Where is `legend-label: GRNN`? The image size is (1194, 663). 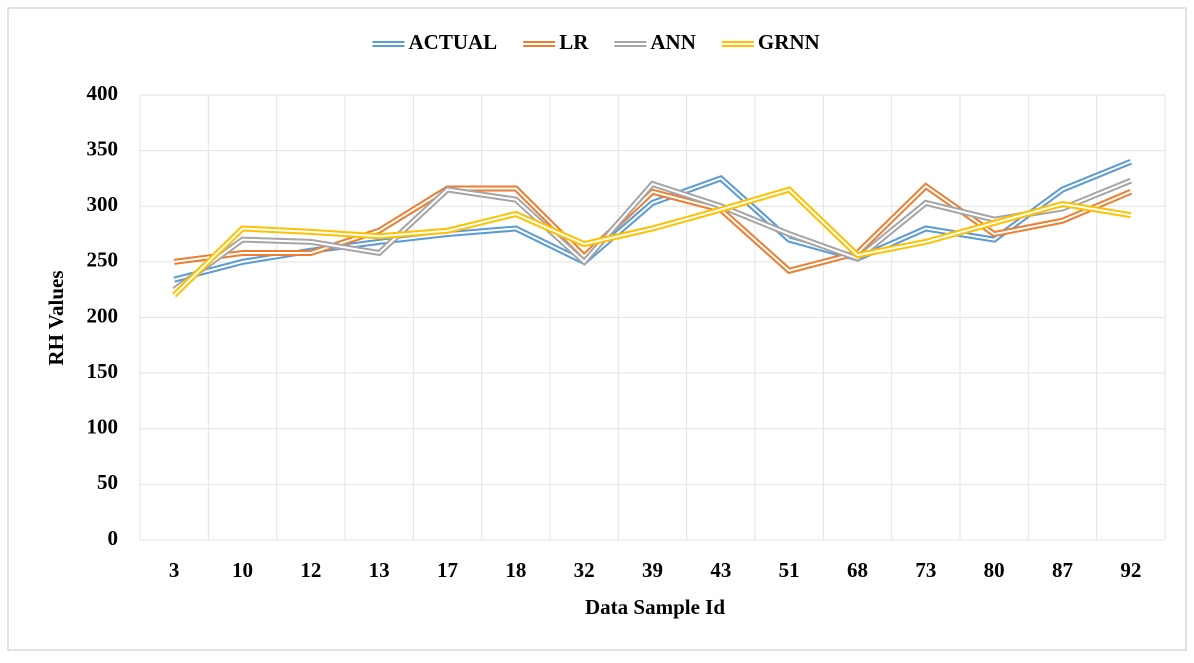 legend-label: GRNN is located at coordinates (789, 42).